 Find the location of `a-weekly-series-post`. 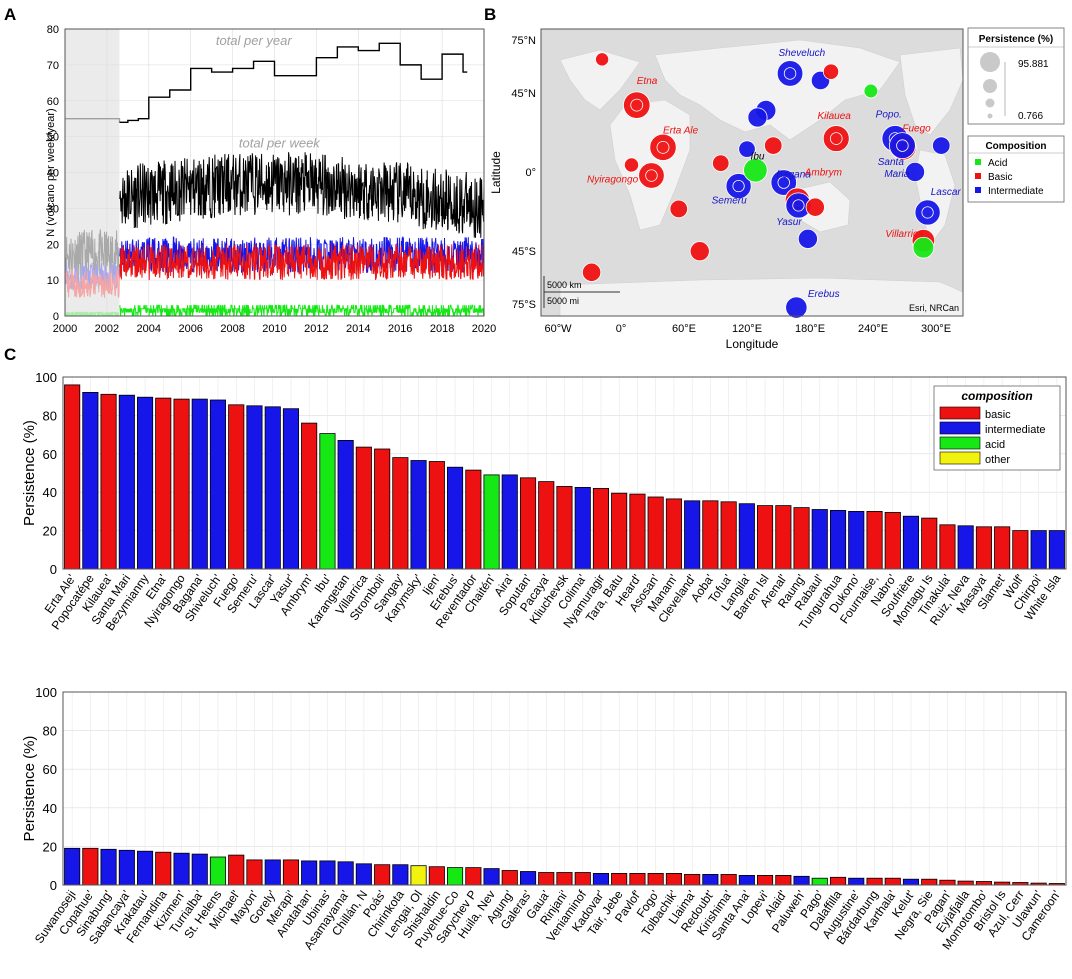

a-weekly-series-post is located at coordinates (302, 195).